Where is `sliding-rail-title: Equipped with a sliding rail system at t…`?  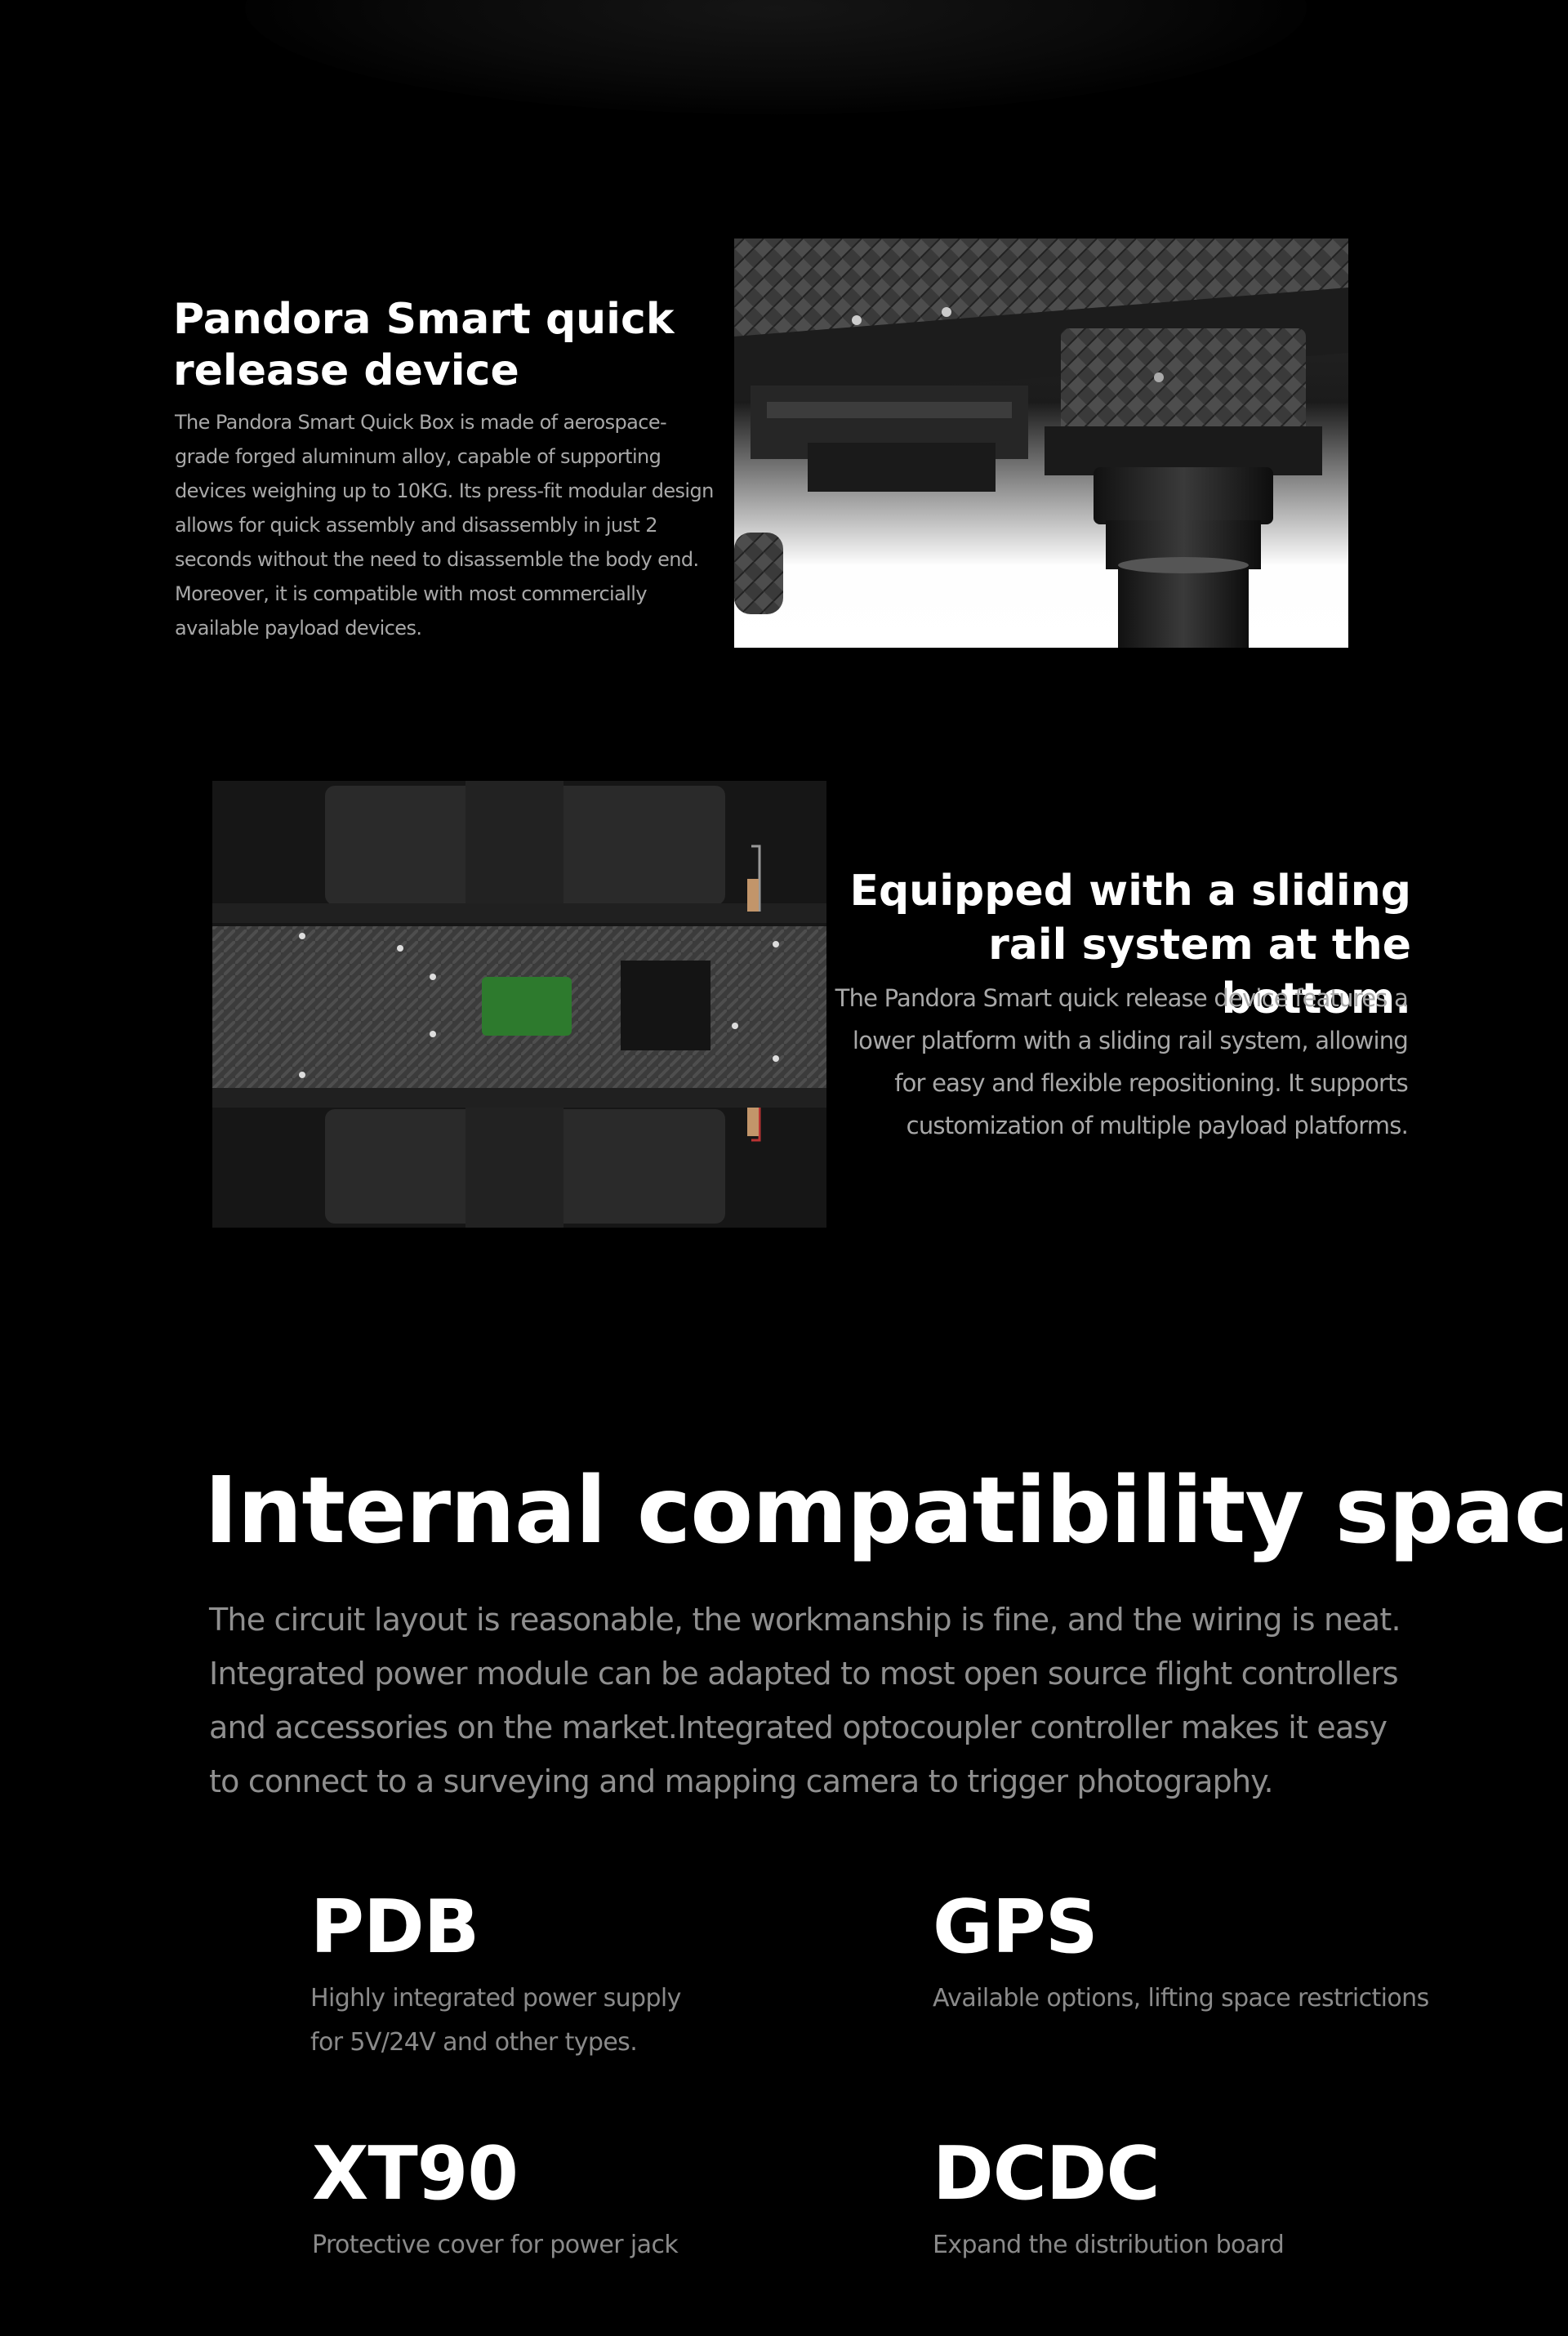 sliding-rail-title: Equipped with a sliding rail system at t… is located at coordinates (1130, 945).